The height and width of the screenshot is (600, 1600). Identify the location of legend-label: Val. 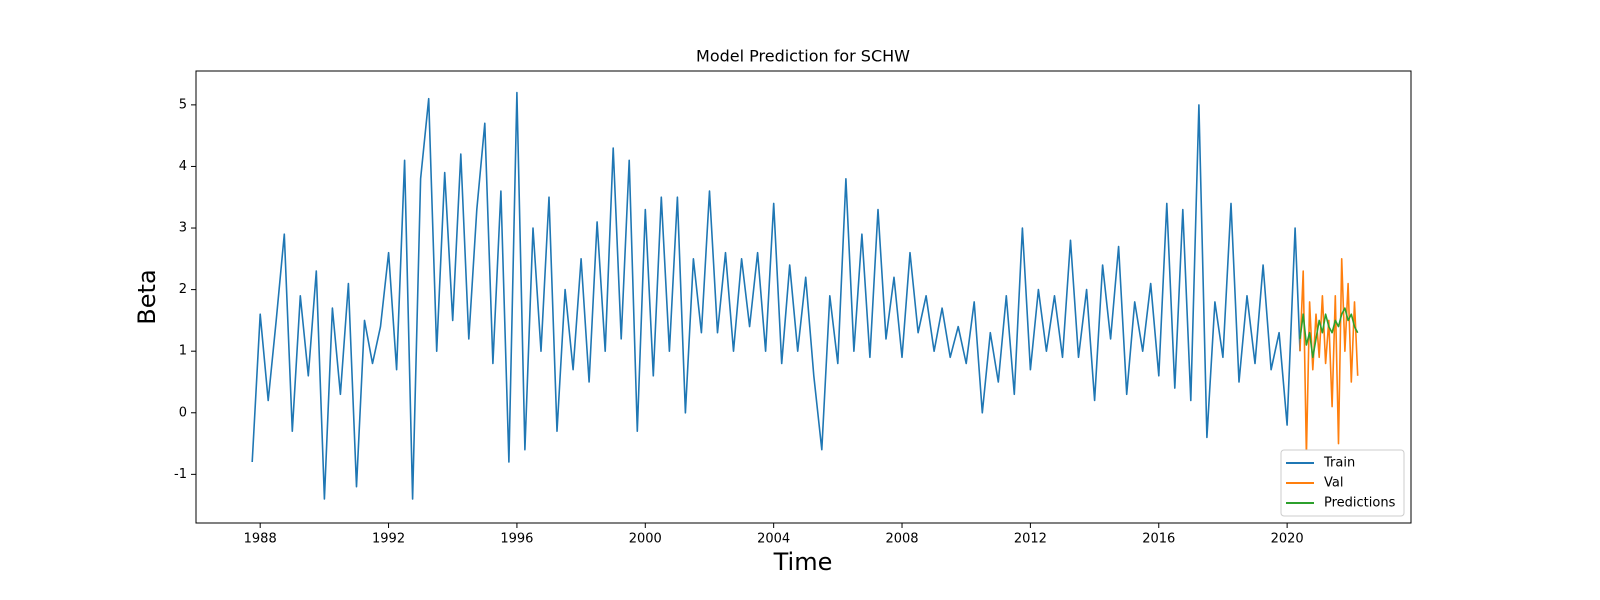
(1333, 483).